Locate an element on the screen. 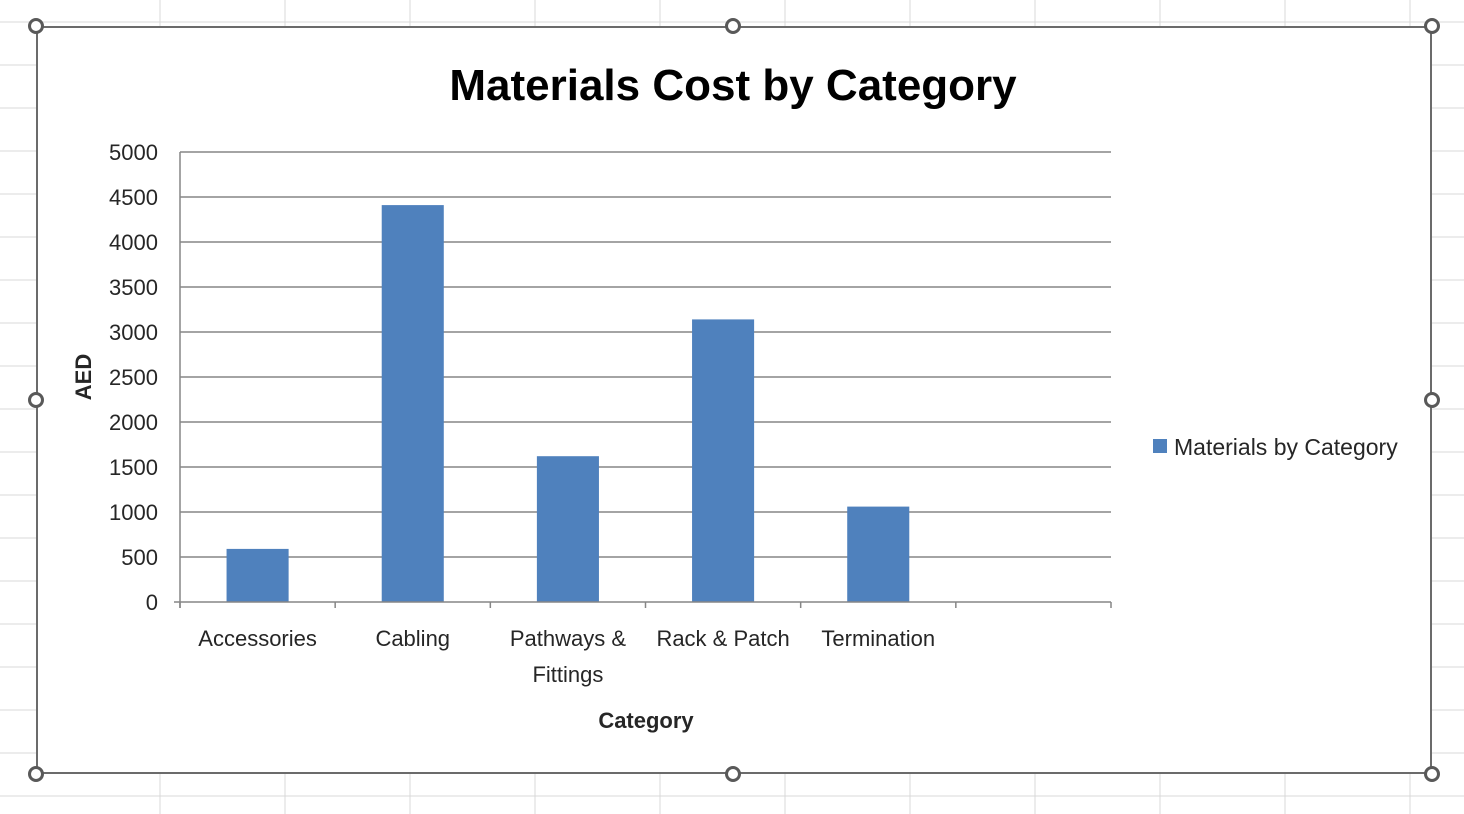 The height and width of the screenshot is (814, 1464). y-tick-label: 4500 is located at coordinates (133, 197).